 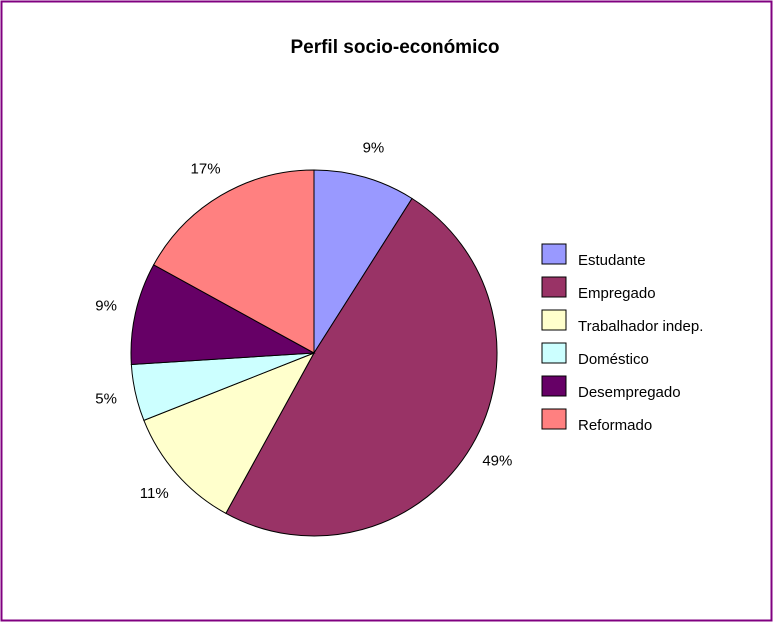 I want to click on data-label: 49%, so click(x=497, y=460).